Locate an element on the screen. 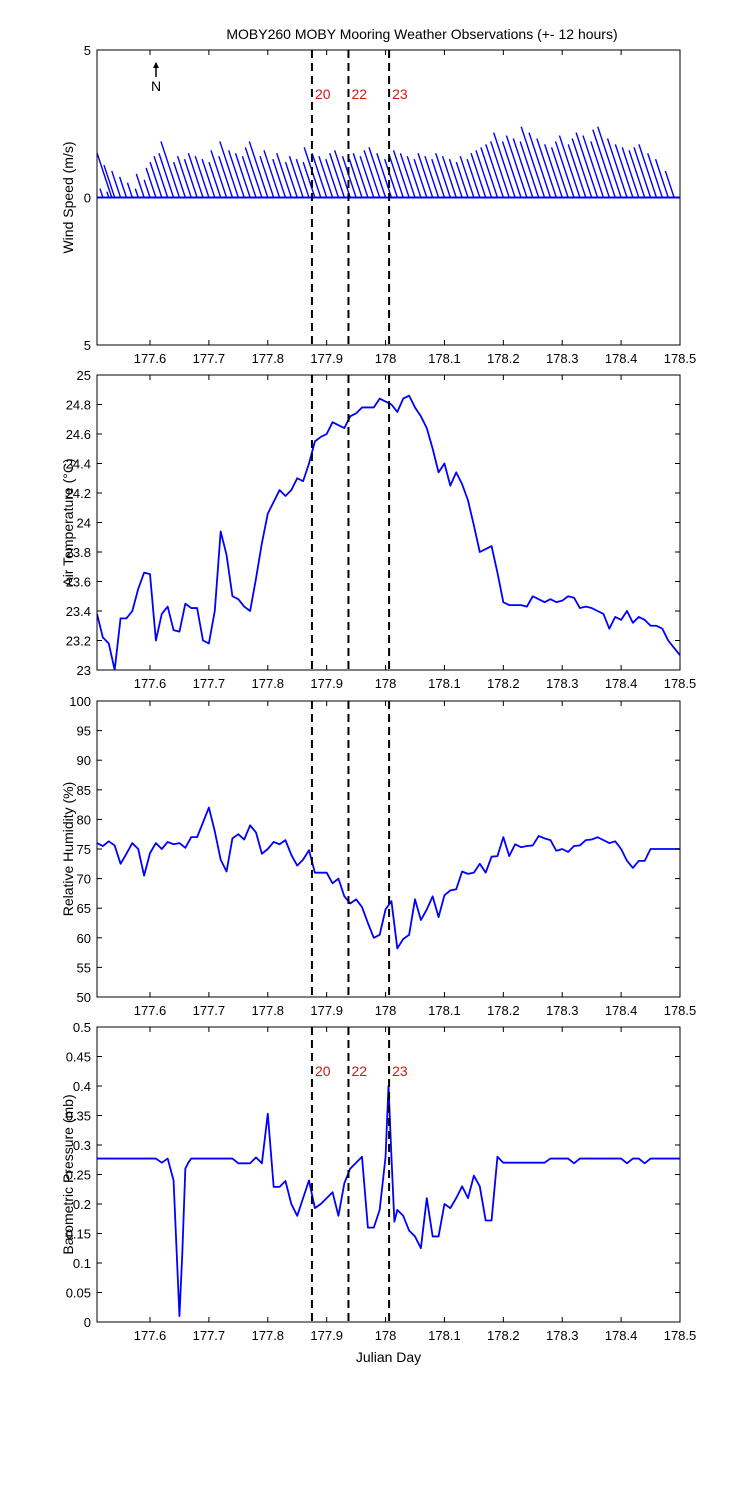  north-label: N is located at coordinates (156, 86).